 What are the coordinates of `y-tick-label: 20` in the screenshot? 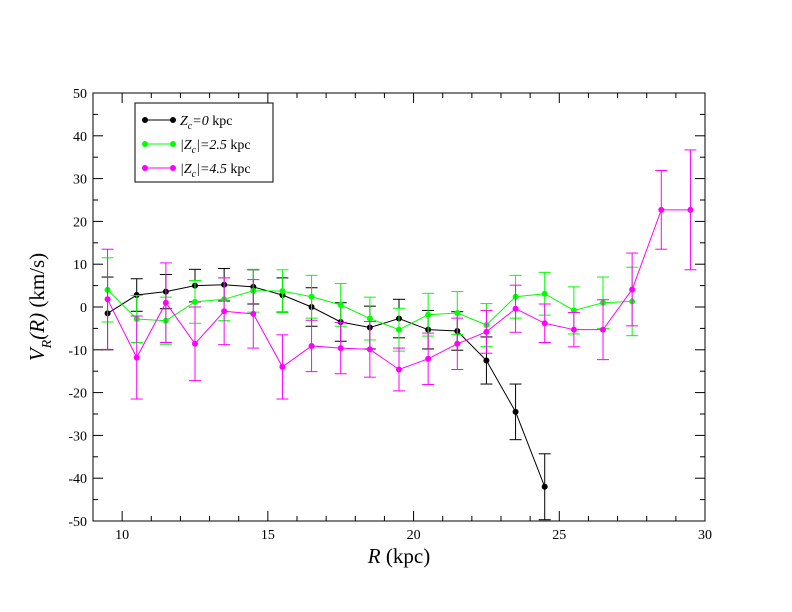 It's located at (80, 222).